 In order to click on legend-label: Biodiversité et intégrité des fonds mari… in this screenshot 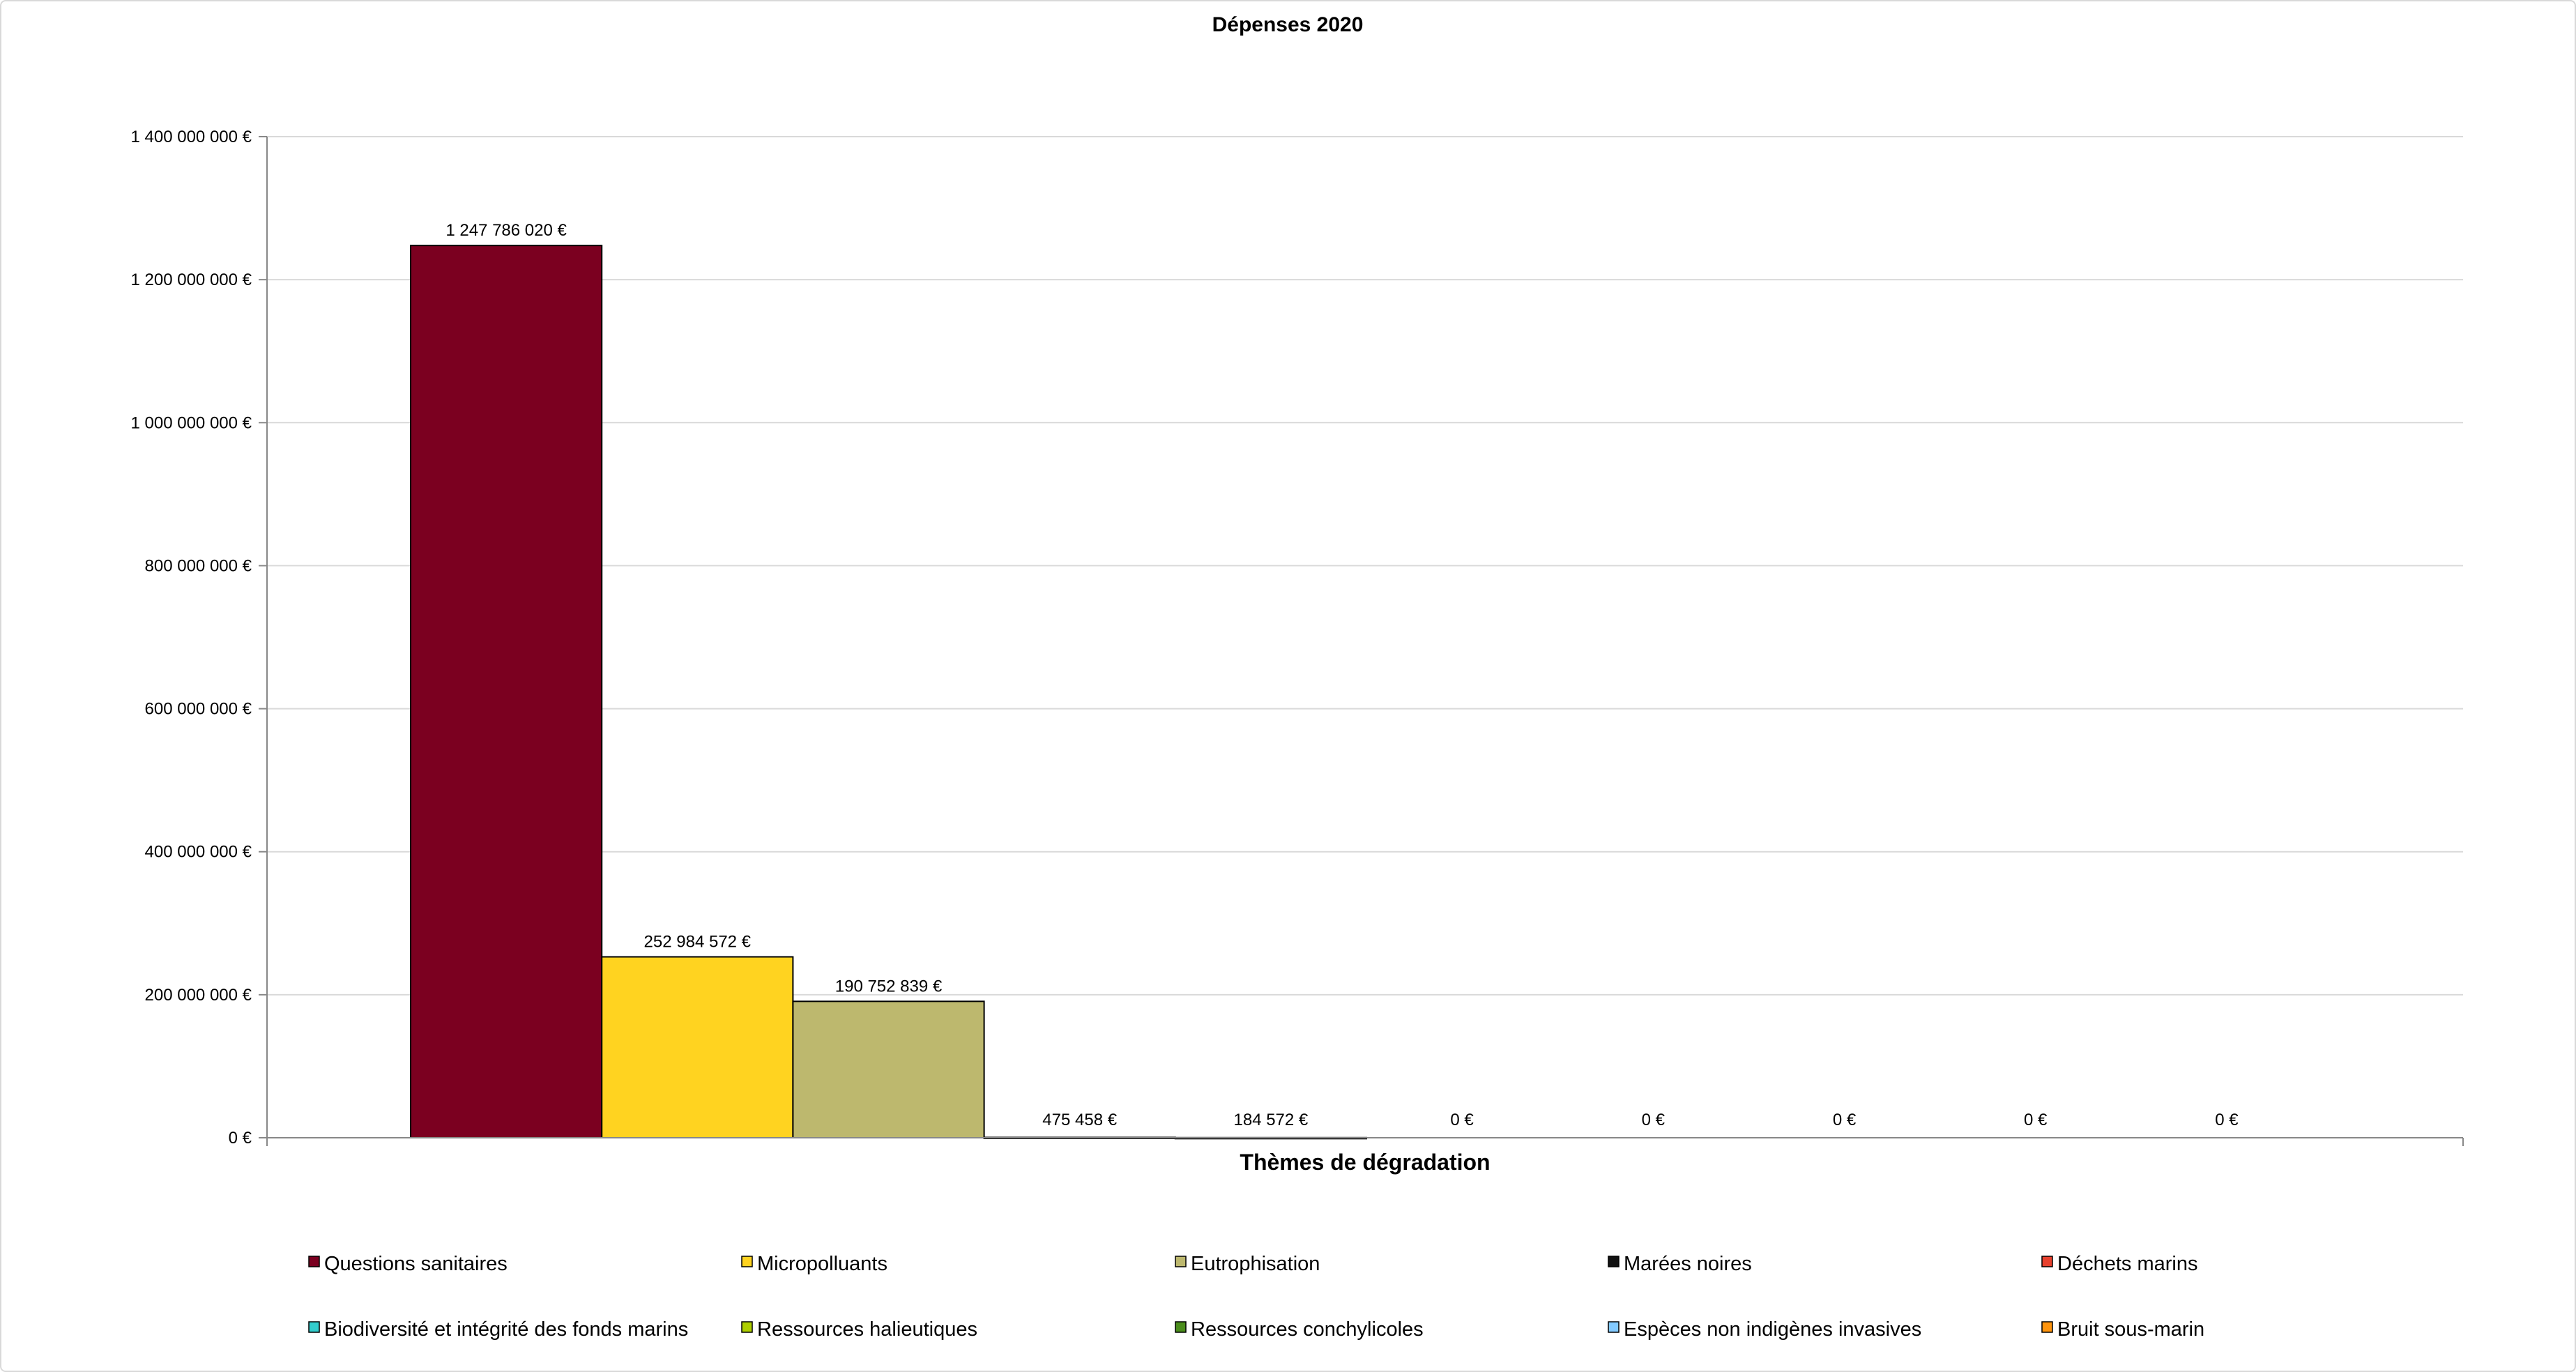, I will do `click(506, 1329)`.